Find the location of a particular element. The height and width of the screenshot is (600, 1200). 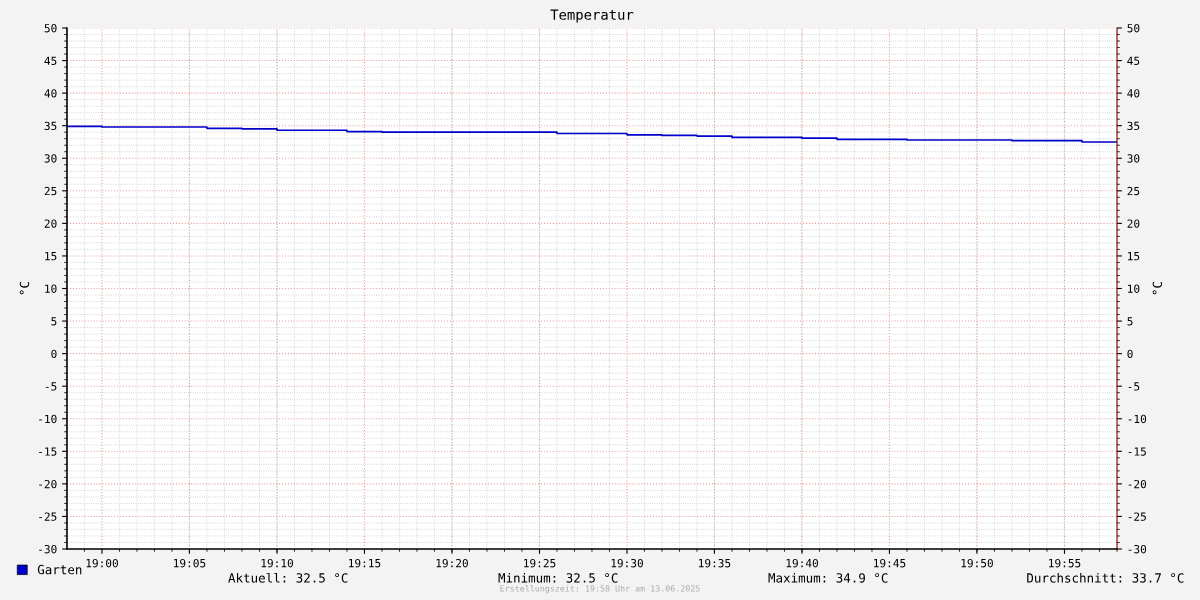

text: Erstellungszeit: 19:58 Uhr am 13.06.2025 is located at coordinates (600, 589).